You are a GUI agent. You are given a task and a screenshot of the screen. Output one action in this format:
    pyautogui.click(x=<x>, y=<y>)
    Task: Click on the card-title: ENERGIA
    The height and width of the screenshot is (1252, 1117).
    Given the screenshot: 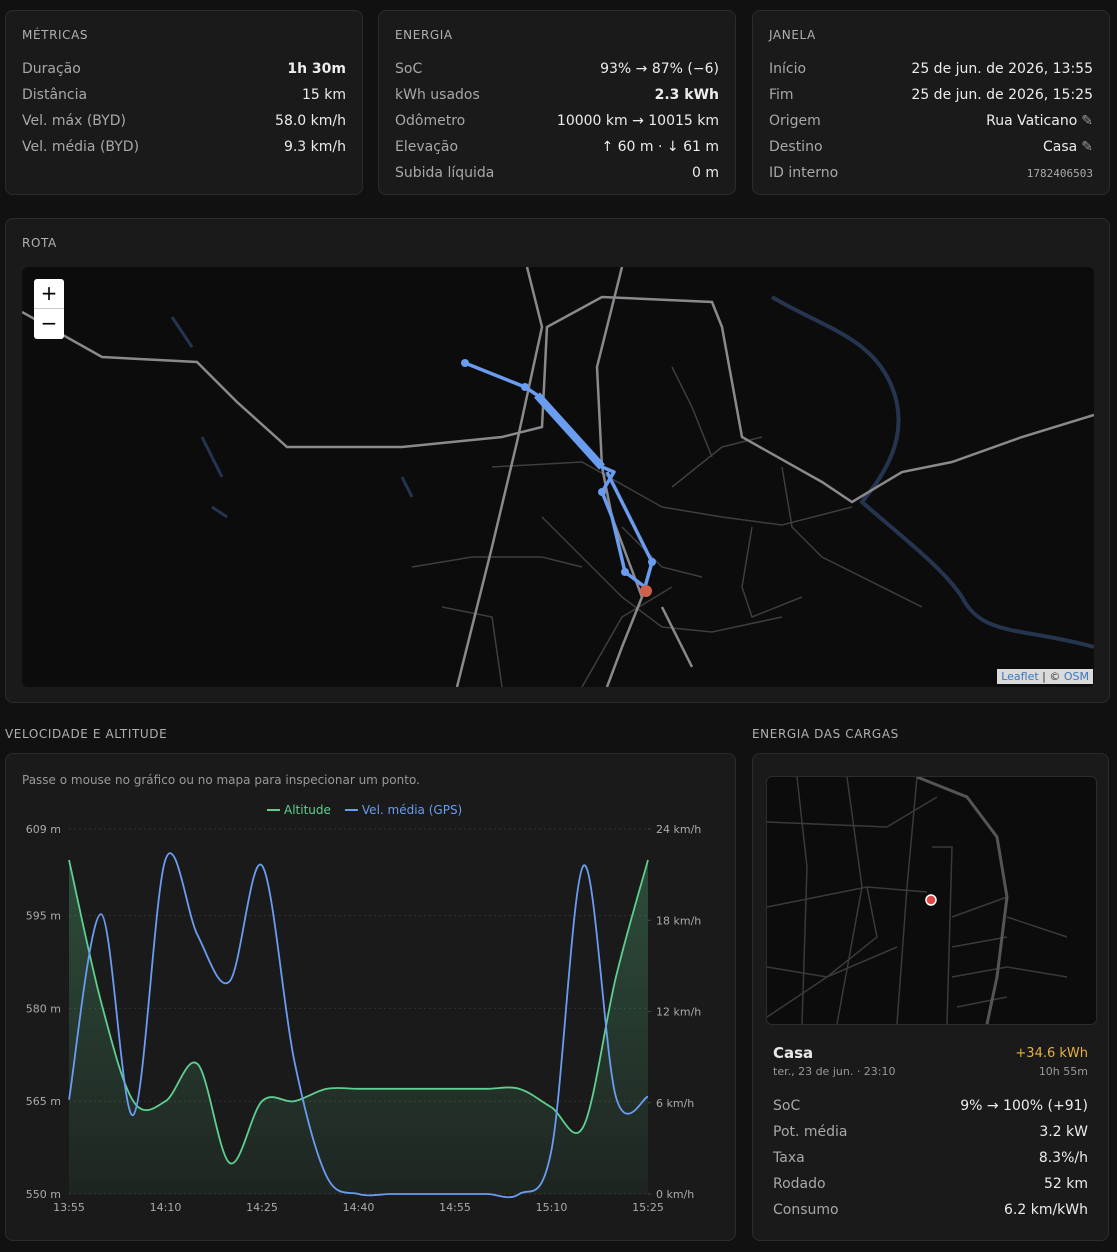 What is the action you would take?
    pyautogui.click(x=424, y=35)
    